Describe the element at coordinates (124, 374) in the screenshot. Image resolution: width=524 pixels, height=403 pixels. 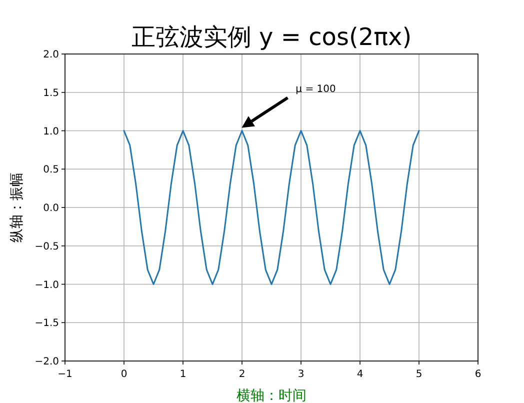
I see `x-tick-label: 0` at that location.